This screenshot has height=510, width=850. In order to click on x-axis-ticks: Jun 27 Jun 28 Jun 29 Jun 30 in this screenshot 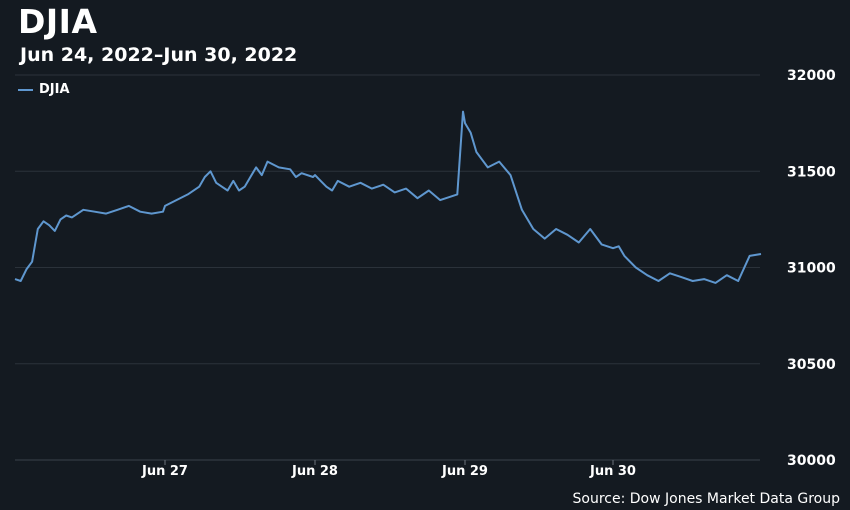, I will do `click(388, 469)`.